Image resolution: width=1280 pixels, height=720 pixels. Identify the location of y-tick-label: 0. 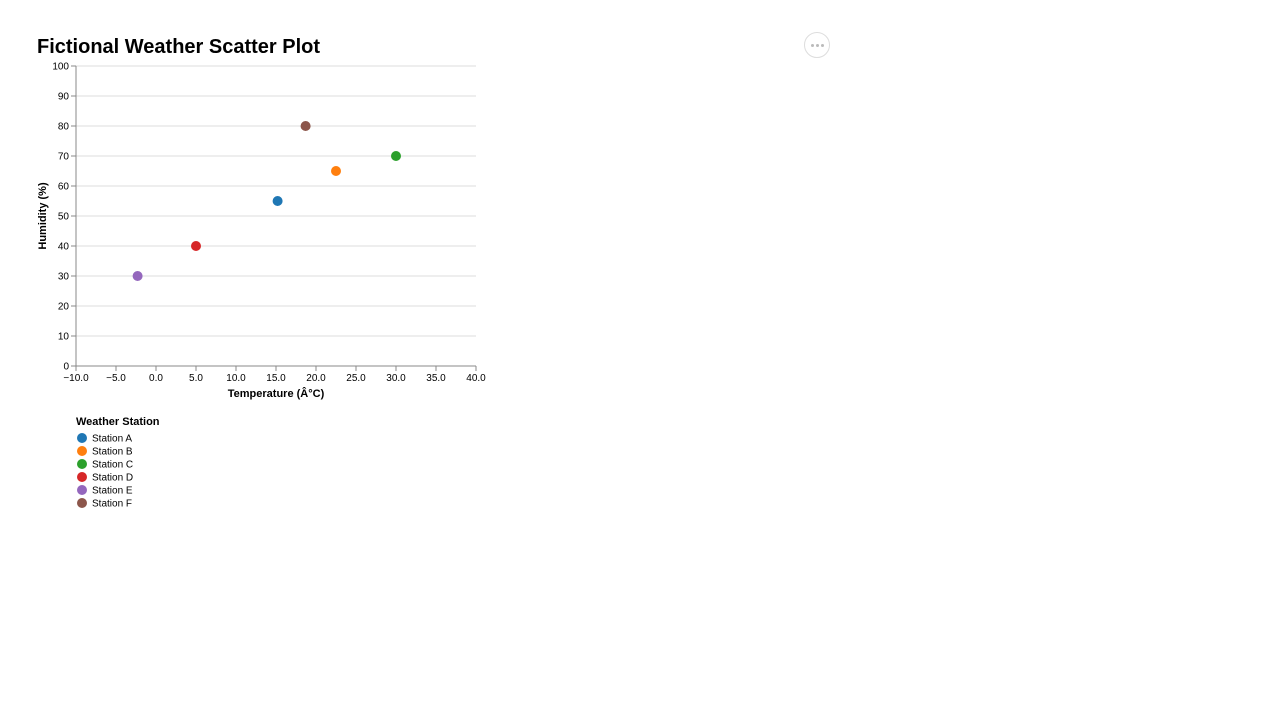
(66, 367).